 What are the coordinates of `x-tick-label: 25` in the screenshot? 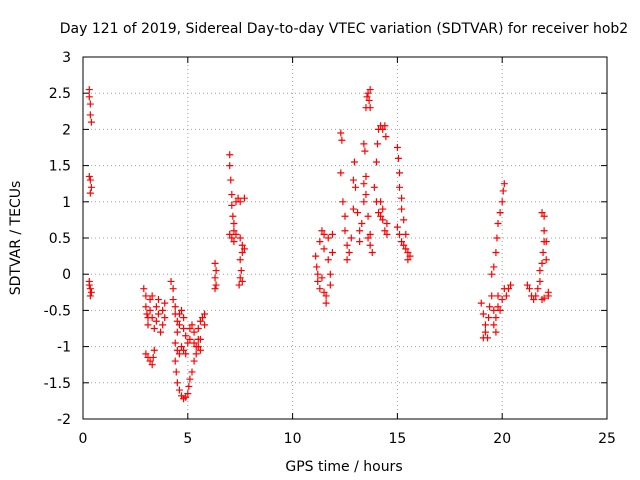 It's located at (607, 439).